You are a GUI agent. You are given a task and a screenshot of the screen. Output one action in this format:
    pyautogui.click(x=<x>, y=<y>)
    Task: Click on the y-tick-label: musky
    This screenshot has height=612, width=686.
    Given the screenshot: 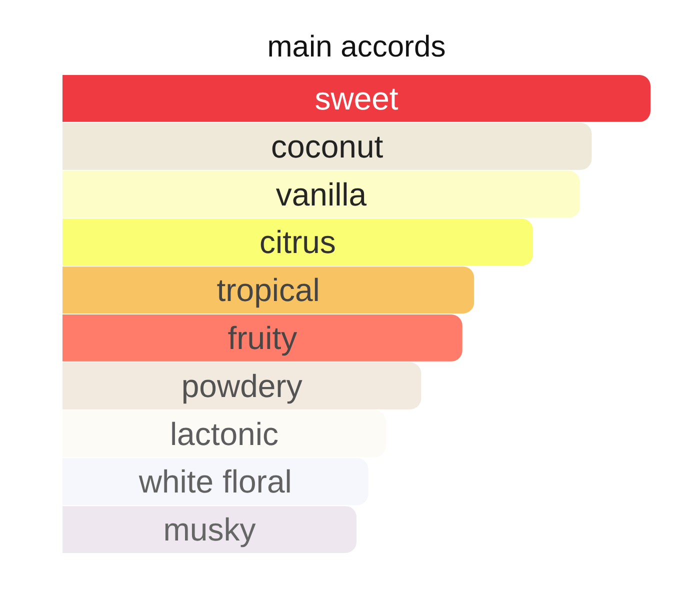 What is the action you would take?
    pyautogui.click(x=209, y=530)
    